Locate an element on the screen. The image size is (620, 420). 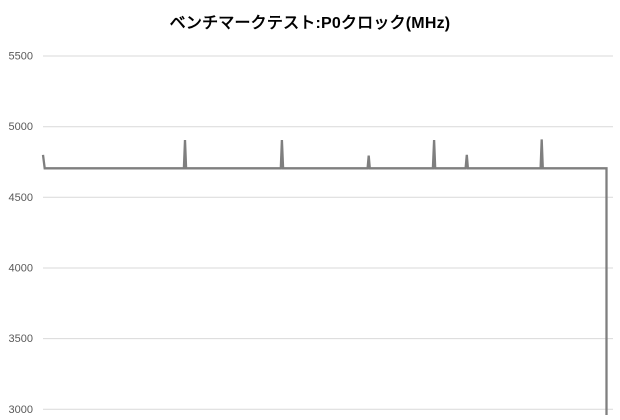
y-axis-tick-label: 4000 is located at coordinates (21, 269).